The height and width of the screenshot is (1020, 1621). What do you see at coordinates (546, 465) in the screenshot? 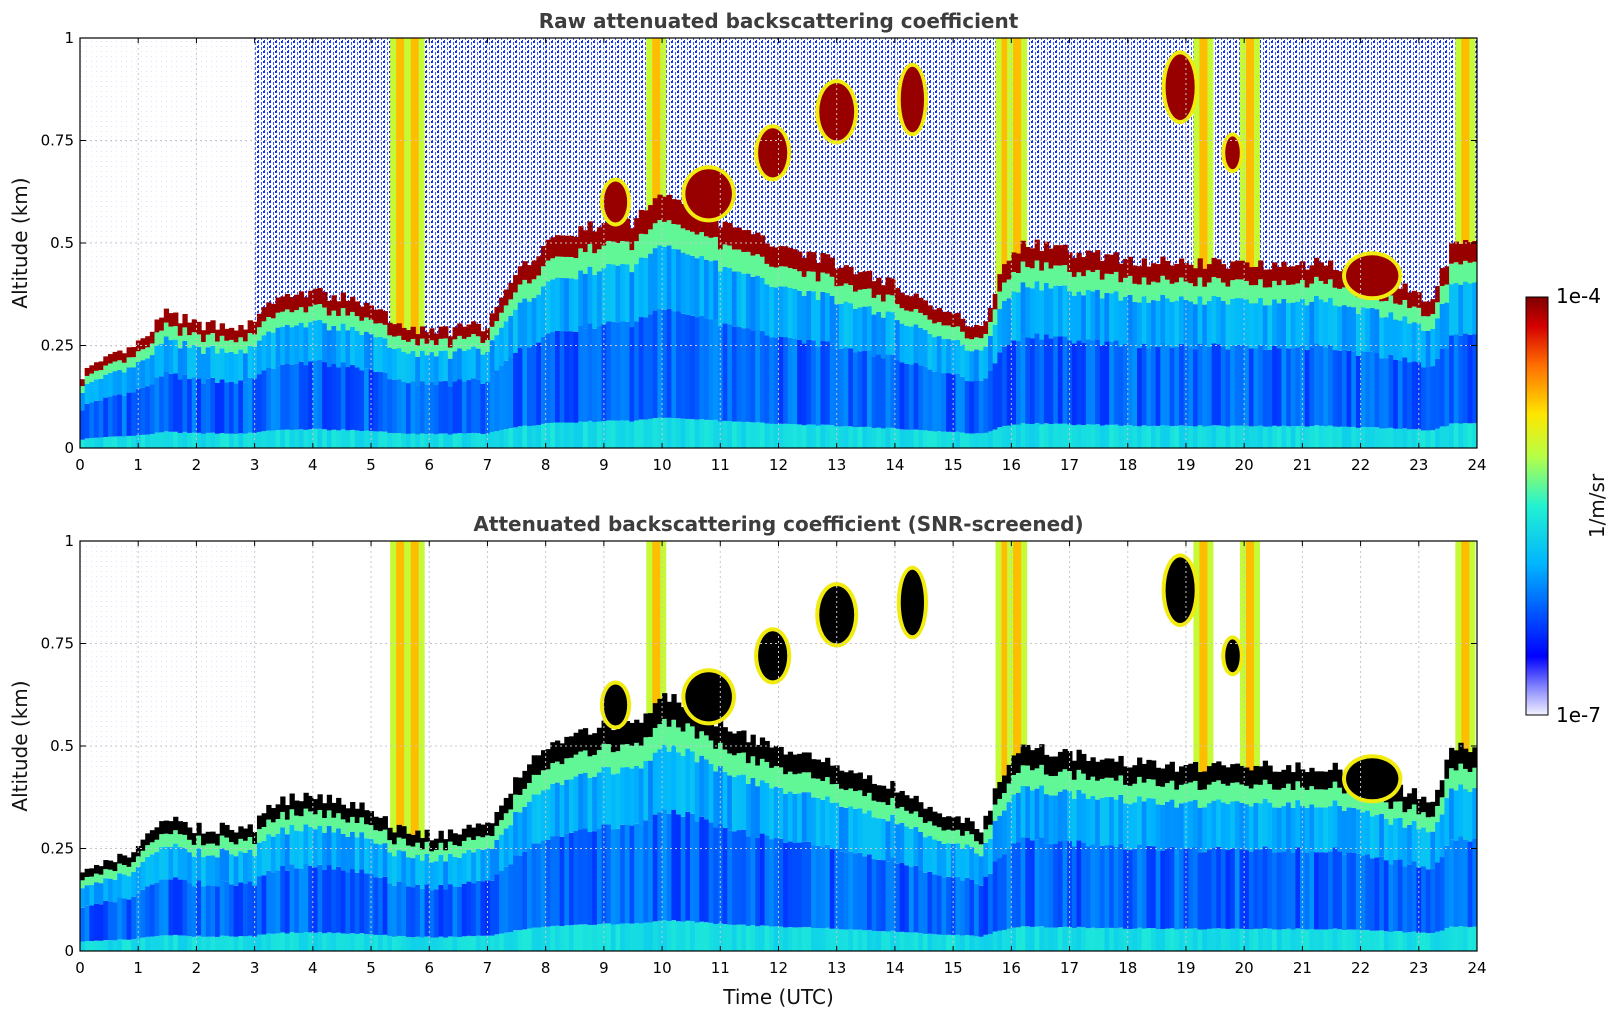
I see `x-tick-label: 8` at bounding box center [546, 465].